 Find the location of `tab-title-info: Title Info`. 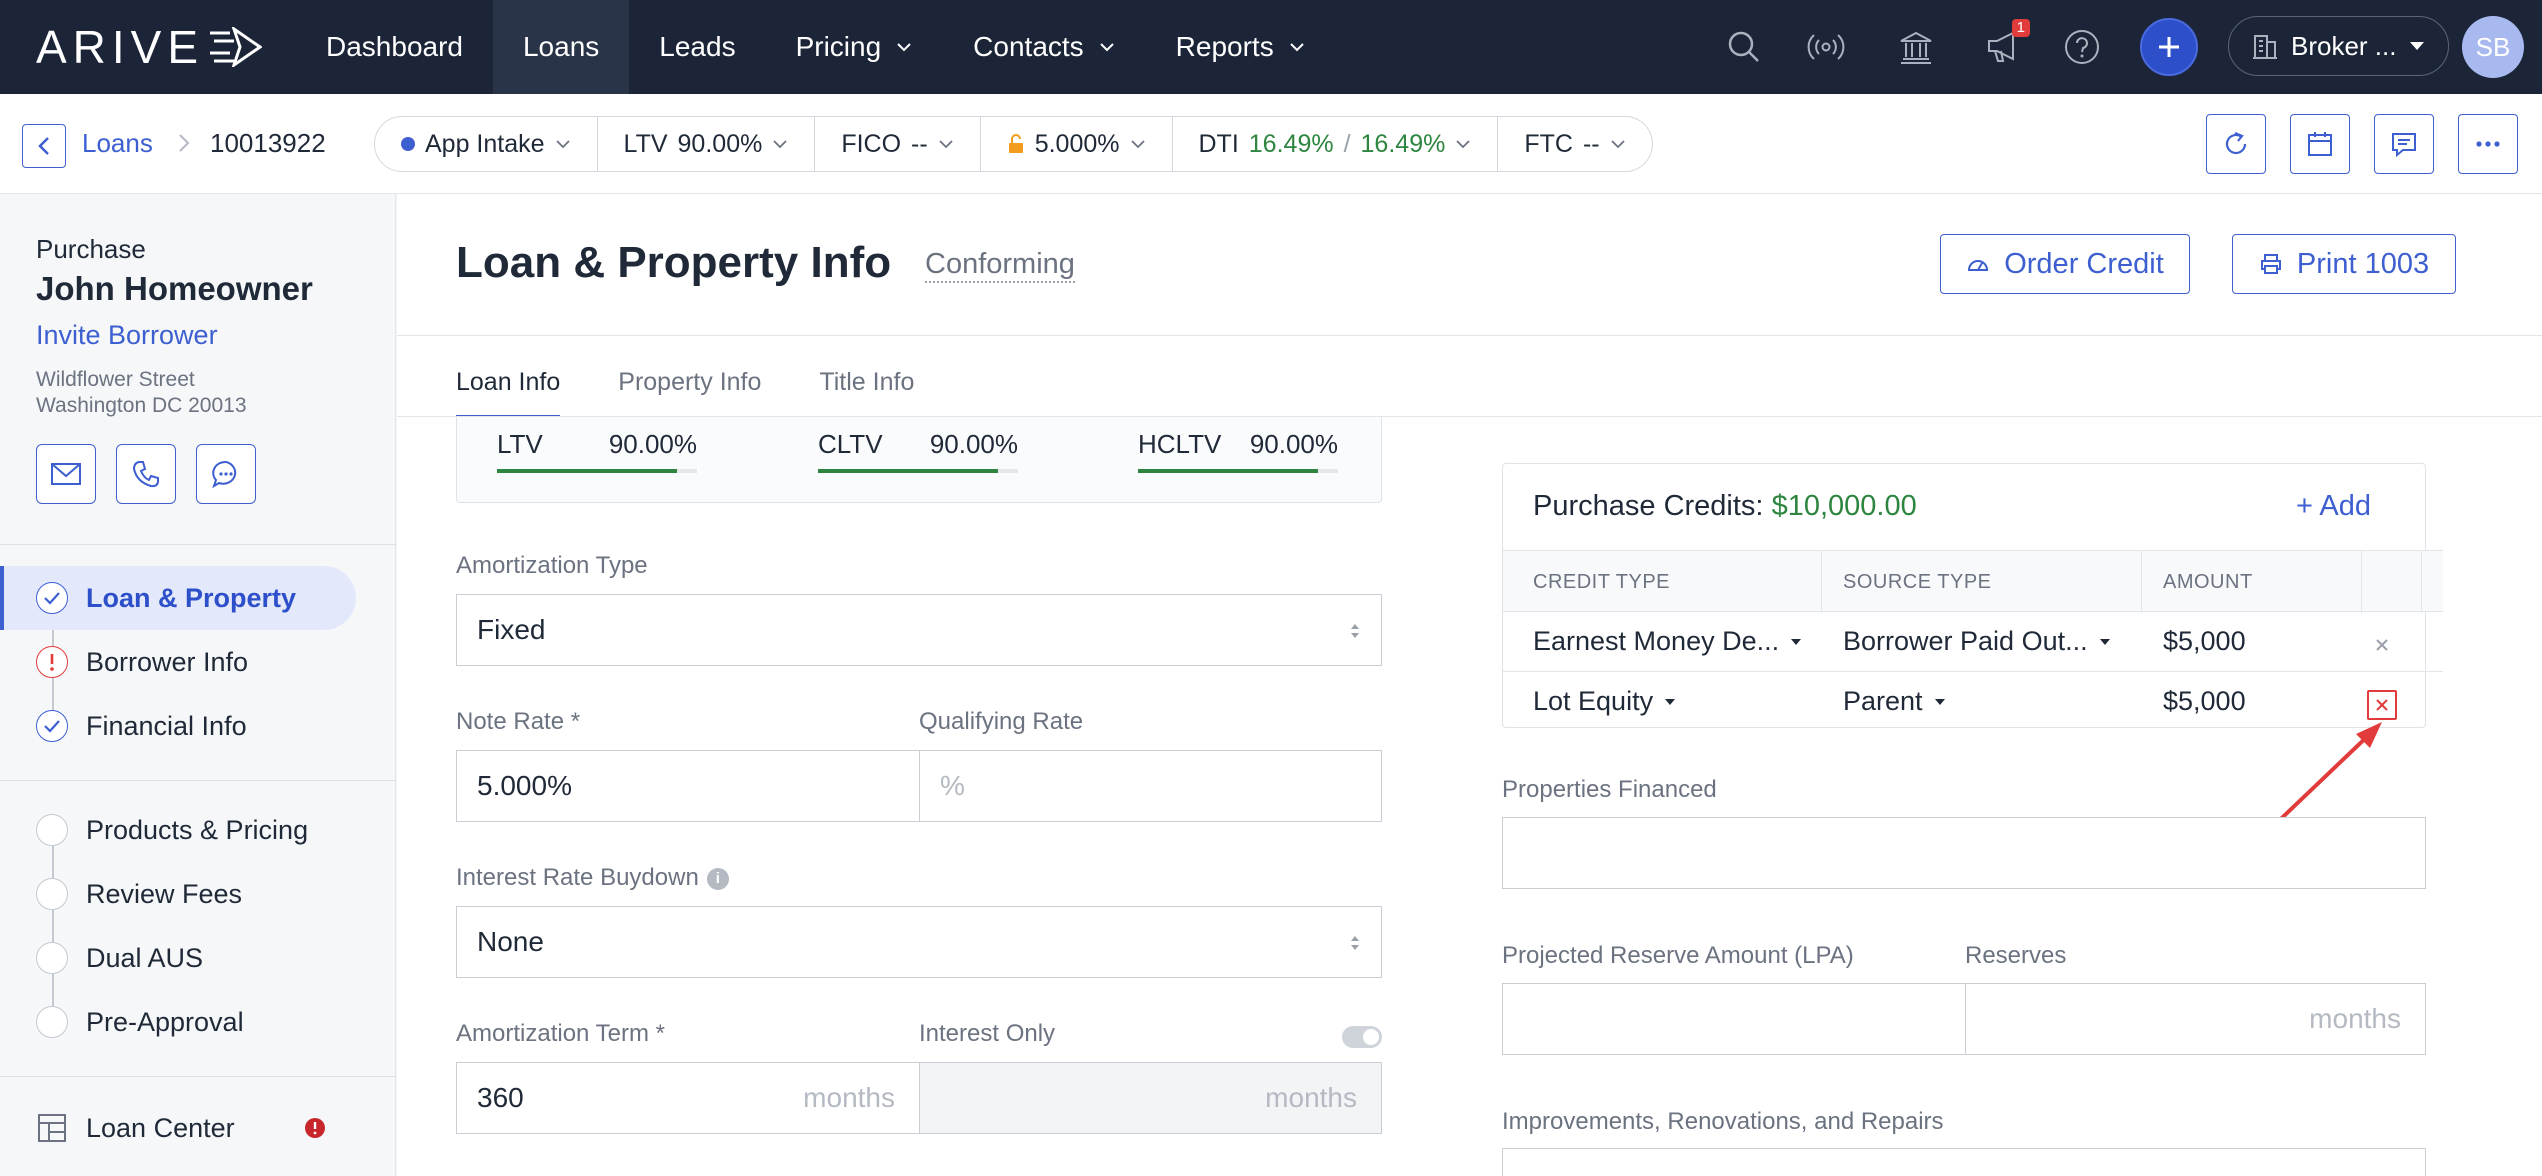

tab-title-info: Title Info is located at coordinates (867, 382).